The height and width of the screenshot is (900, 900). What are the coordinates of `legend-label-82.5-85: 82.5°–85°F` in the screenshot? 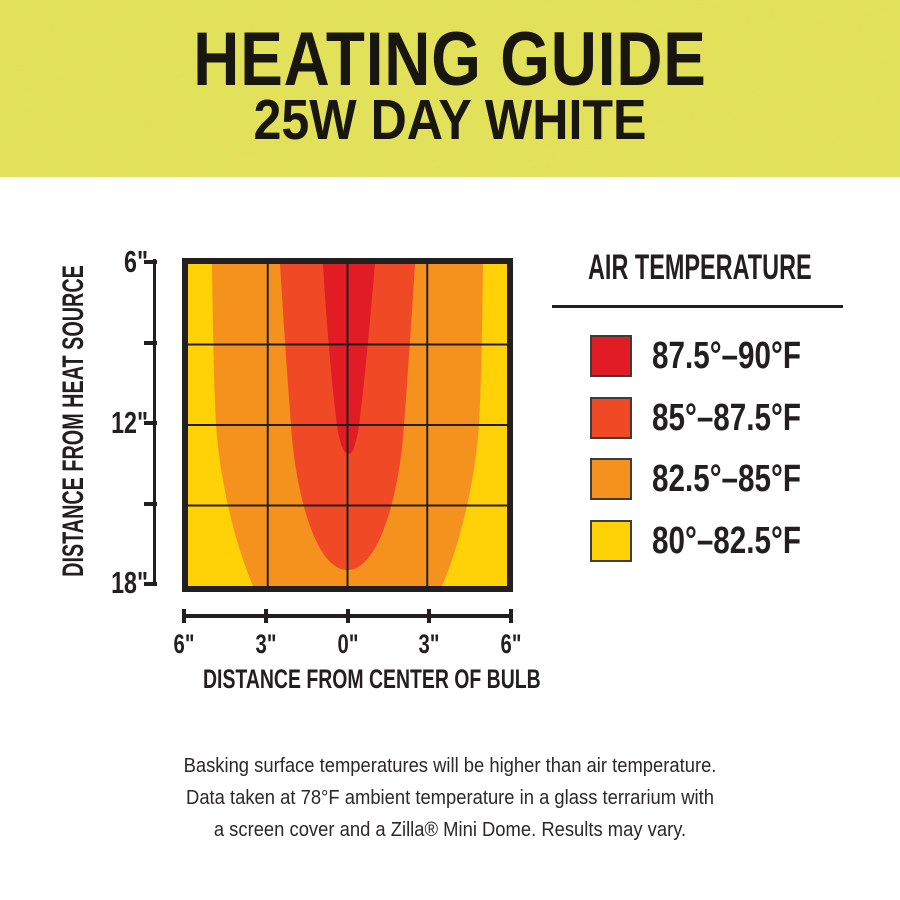 It's located at (726, 479).